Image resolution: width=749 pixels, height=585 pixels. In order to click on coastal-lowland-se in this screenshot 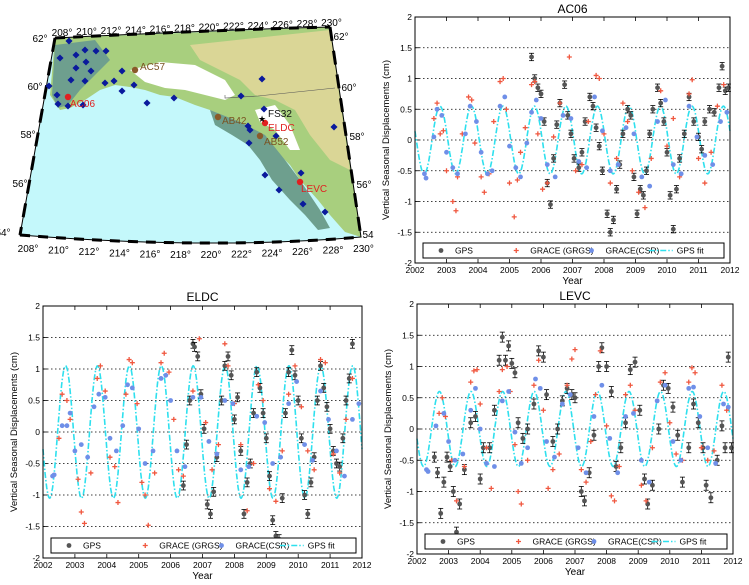, I will do `click(270, 170)`.